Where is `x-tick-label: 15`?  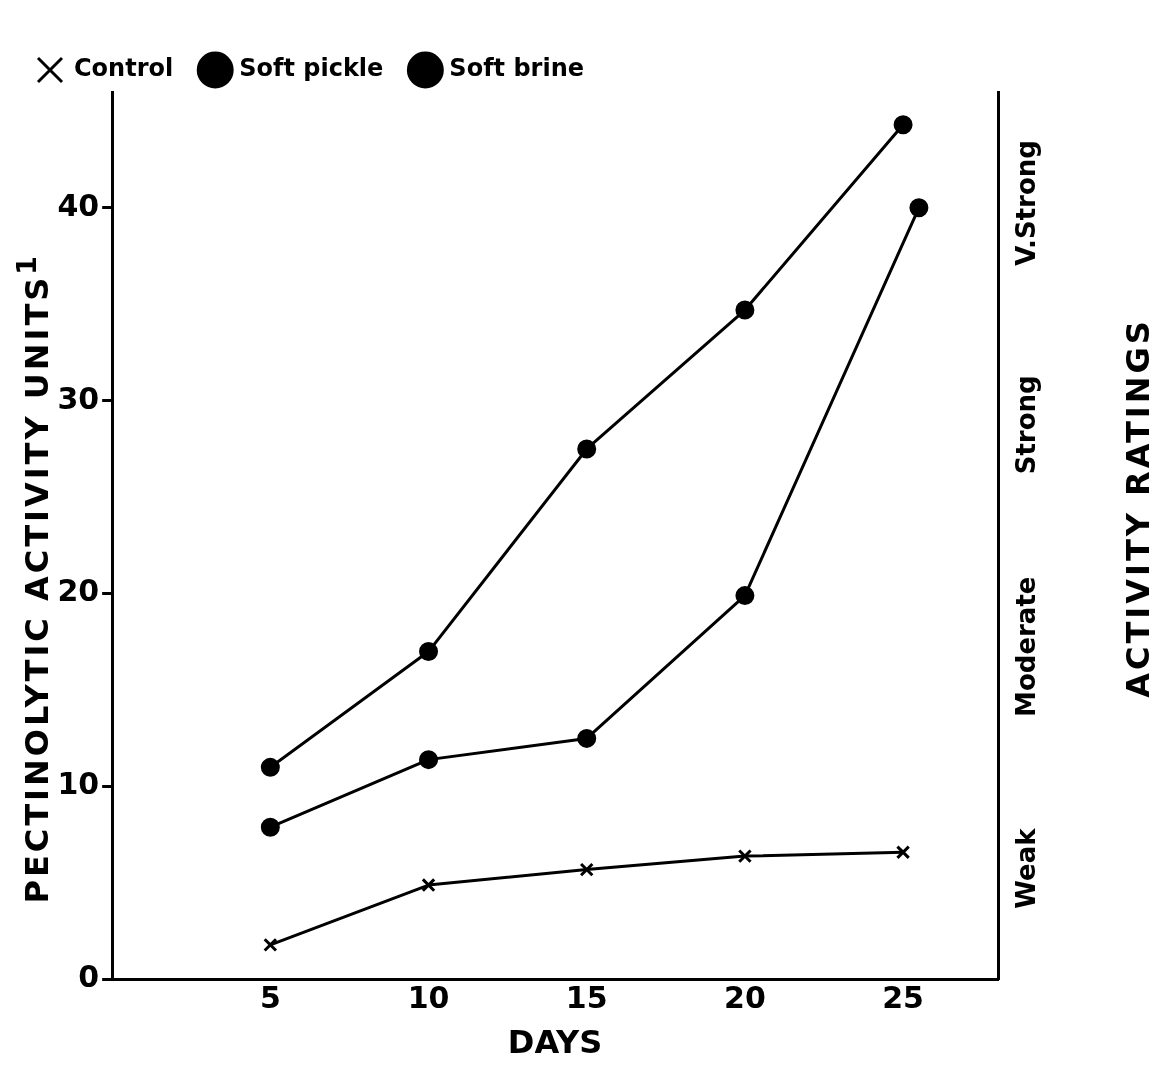
x-tick-label: 15 is located at coordinates (586, 998).